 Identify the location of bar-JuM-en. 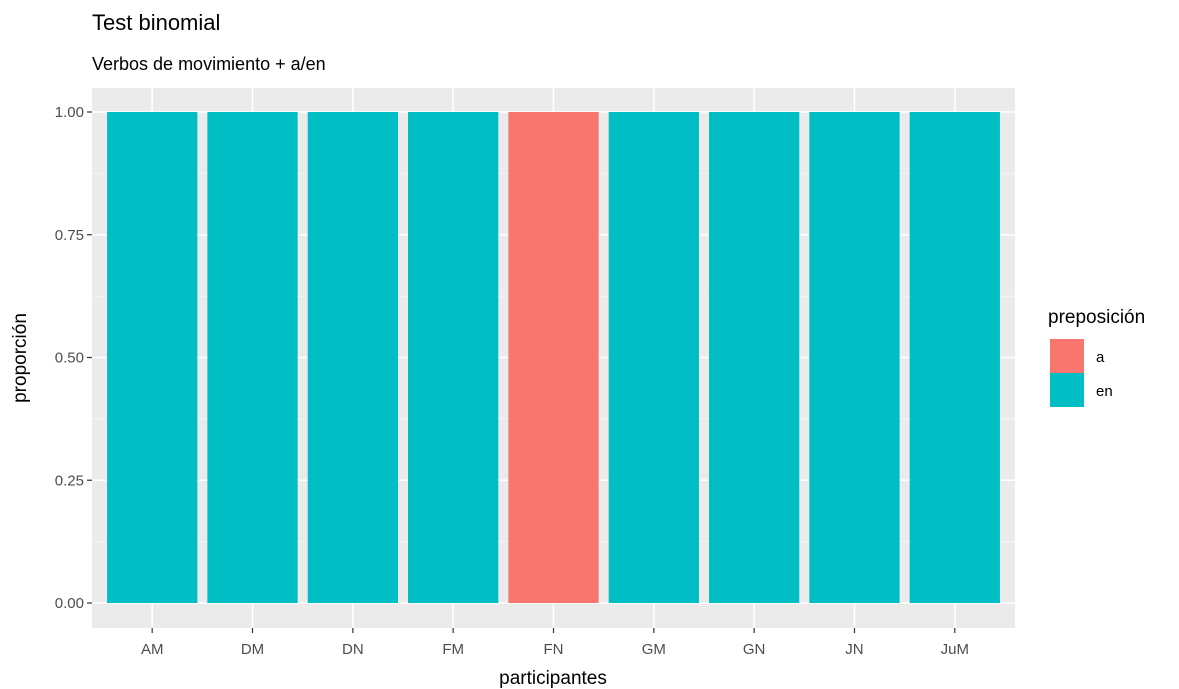
(954, 357).